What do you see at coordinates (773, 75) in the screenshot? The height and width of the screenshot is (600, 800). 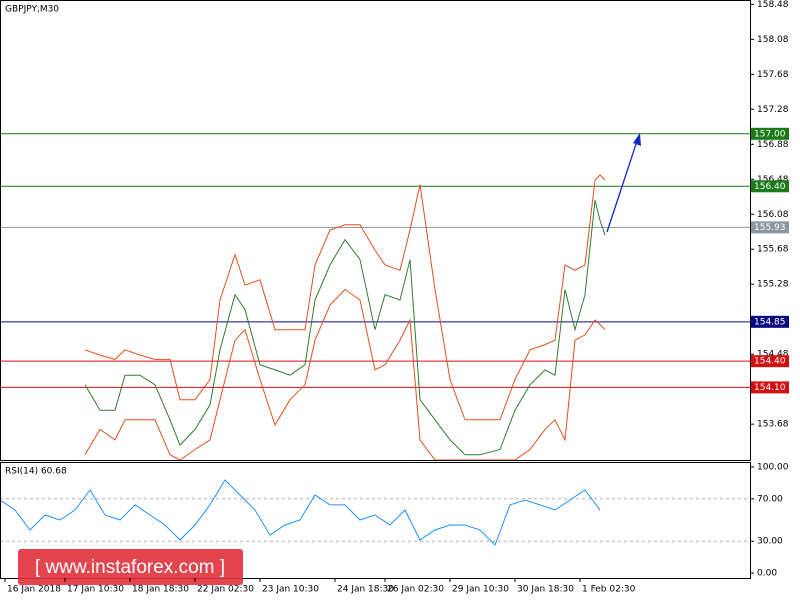 I see `y-tick-label: 157.68` at bounding box center [773, 75].